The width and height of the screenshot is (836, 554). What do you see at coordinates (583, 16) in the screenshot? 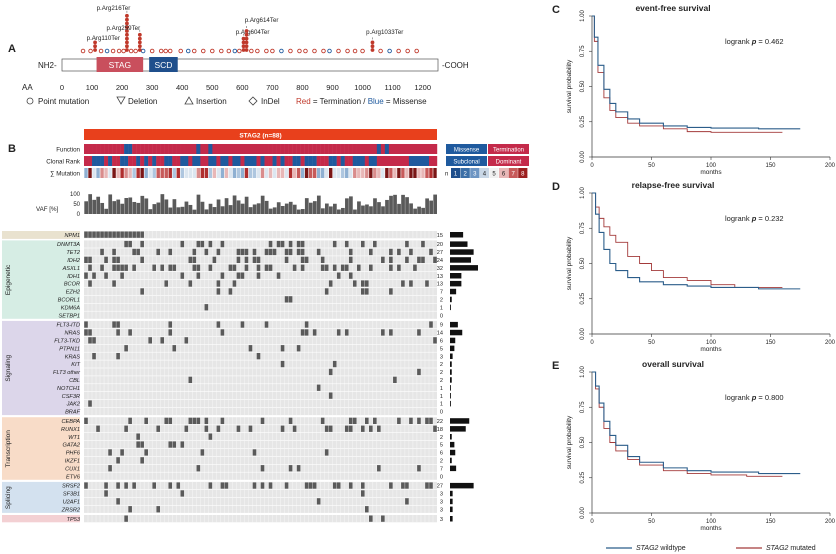
I see `y-tick-label: 1.00` at bounding box center [583, 16].